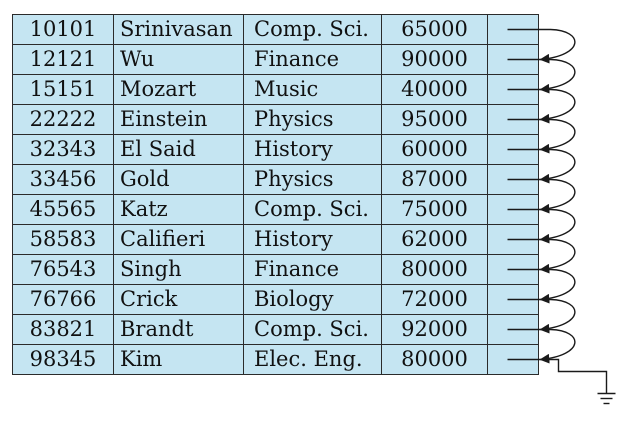 The height and width of the screenshot is (421, 632). I want to click on record-id: 45565, so click(63, 209).